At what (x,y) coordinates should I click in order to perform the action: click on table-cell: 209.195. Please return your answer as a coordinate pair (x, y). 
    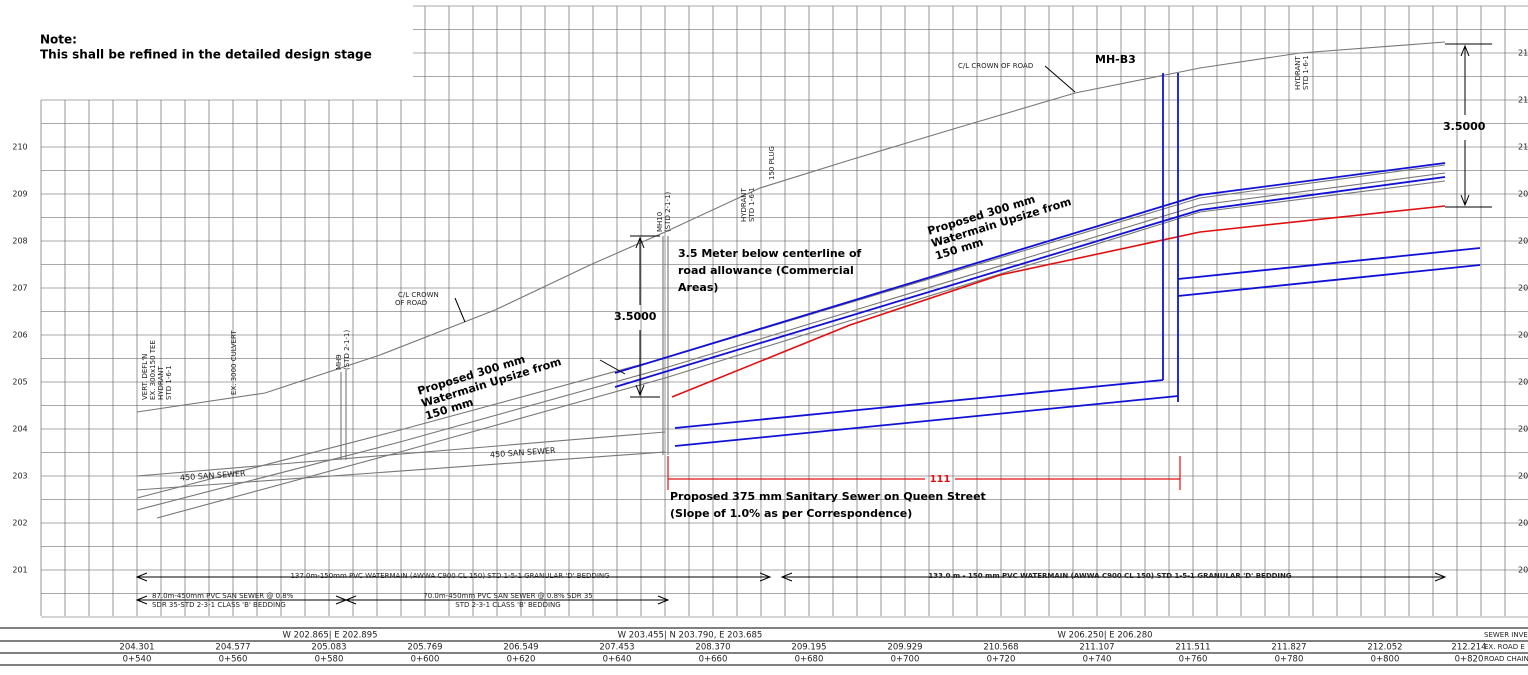
    Looking at the image, I should click on (808, 648).